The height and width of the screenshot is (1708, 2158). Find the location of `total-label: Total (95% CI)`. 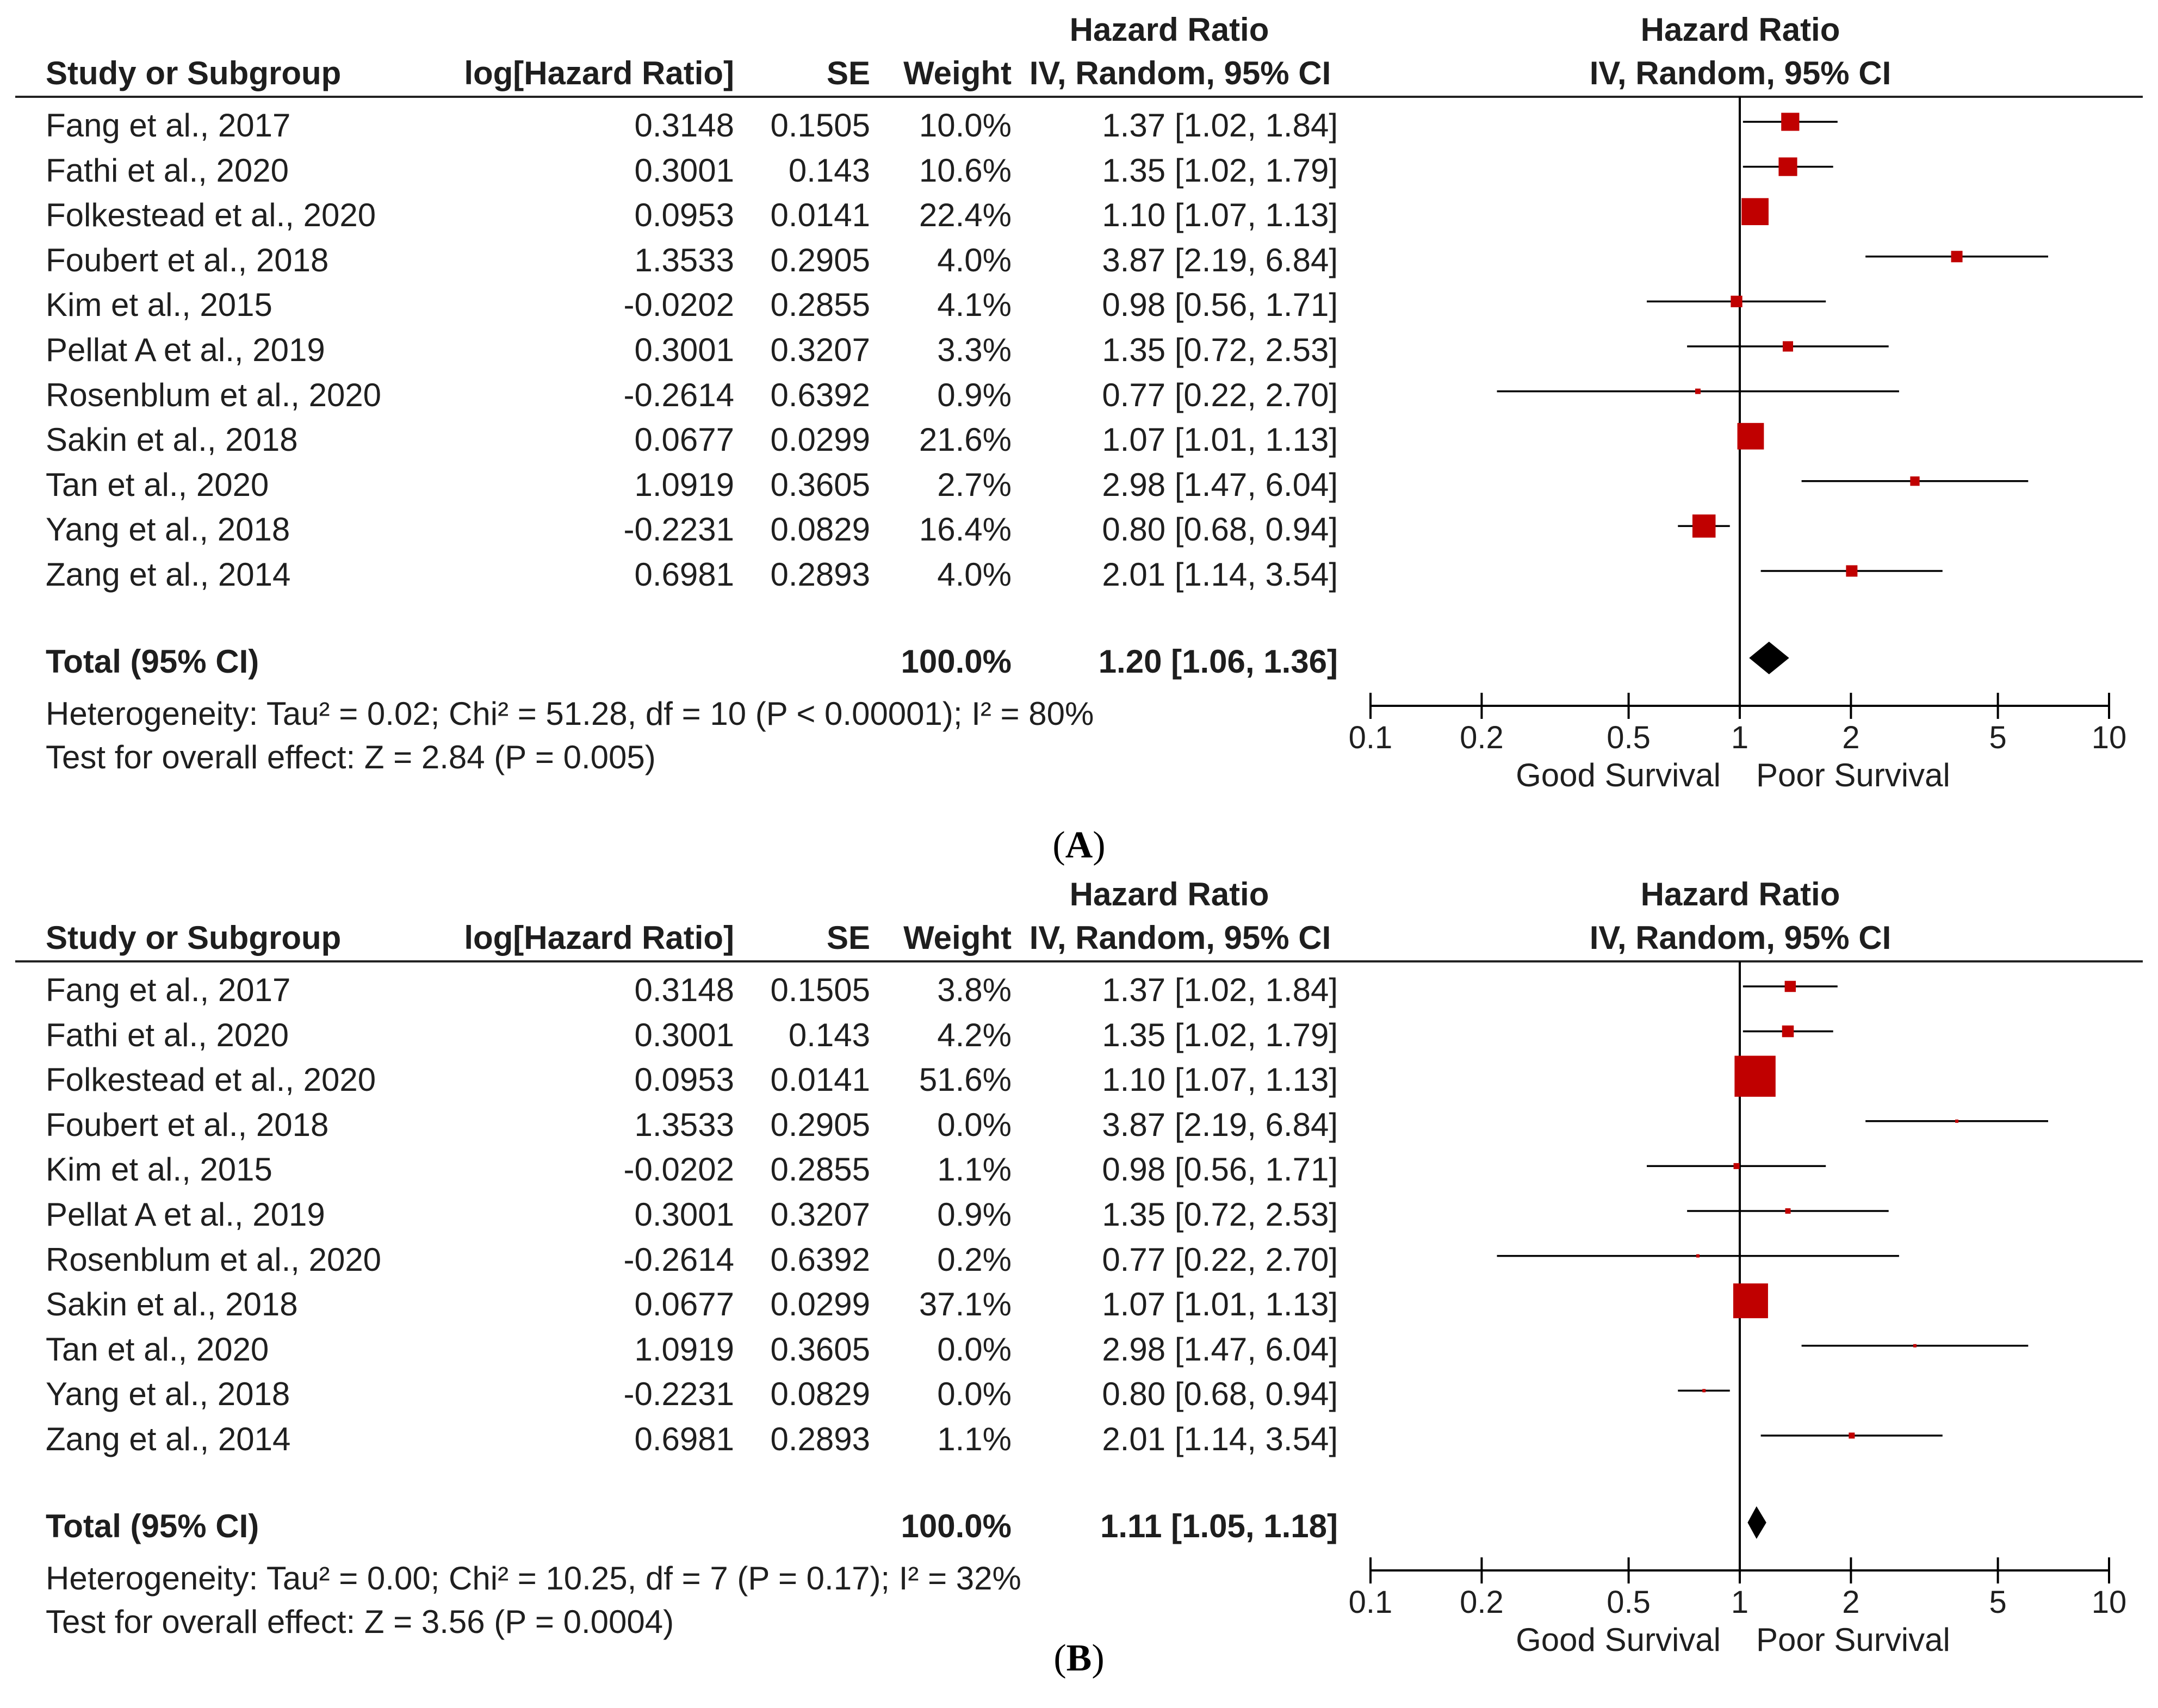

total-label: Total (95% CI) is located at coordinates (152, 661).